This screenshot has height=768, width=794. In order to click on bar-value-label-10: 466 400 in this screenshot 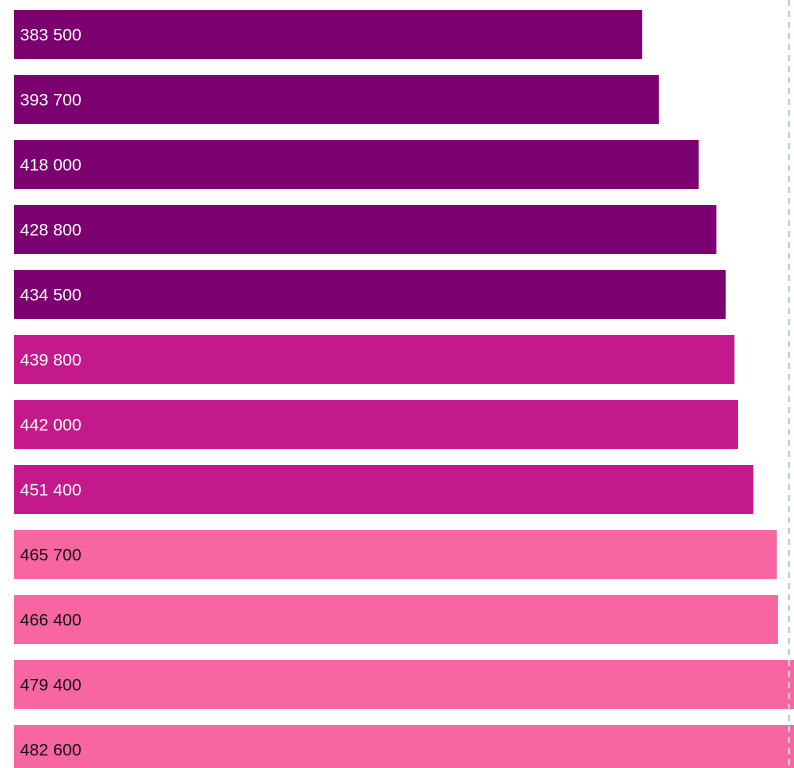, I will do `click(50, 620)`.